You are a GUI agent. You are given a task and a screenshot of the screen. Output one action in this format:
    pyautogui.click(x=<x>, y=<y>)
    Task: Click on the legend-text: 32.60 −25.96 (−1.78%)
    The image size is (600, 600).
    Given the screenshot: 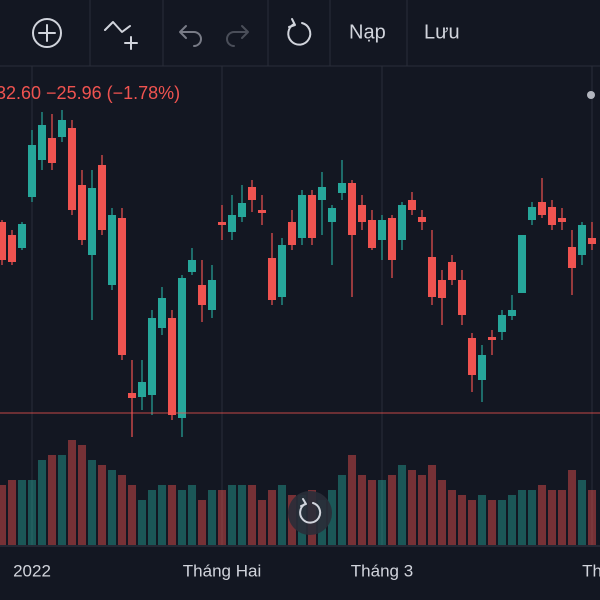 What is the action you would take?
    pyautogui.click(x=90, y=93)
    